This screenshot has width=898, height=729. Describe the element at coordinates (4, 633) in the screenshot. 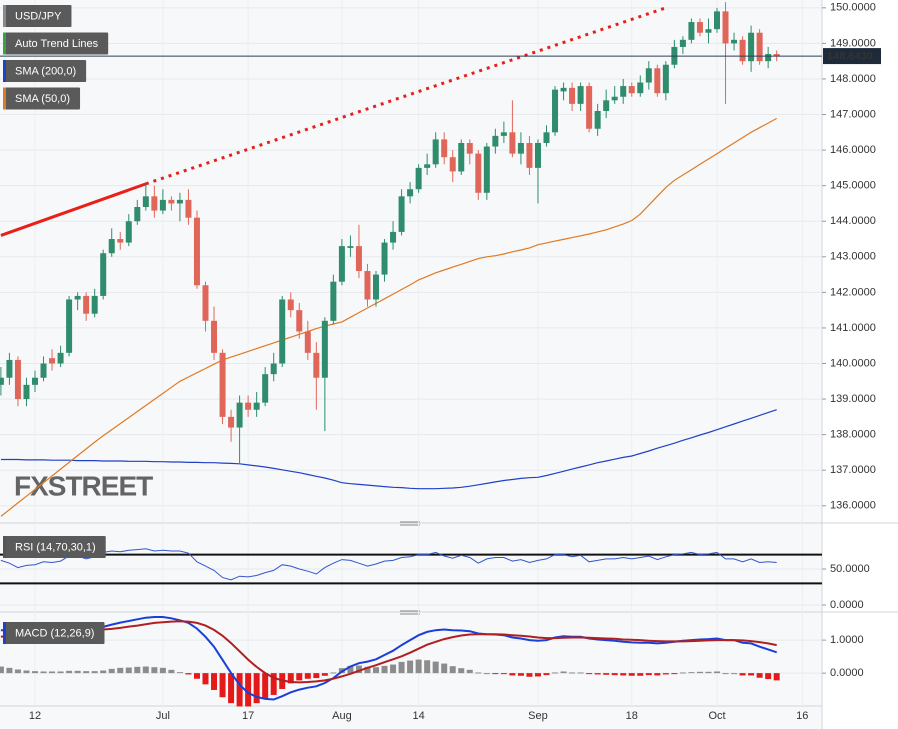

I see `legend-swatch` at that location.